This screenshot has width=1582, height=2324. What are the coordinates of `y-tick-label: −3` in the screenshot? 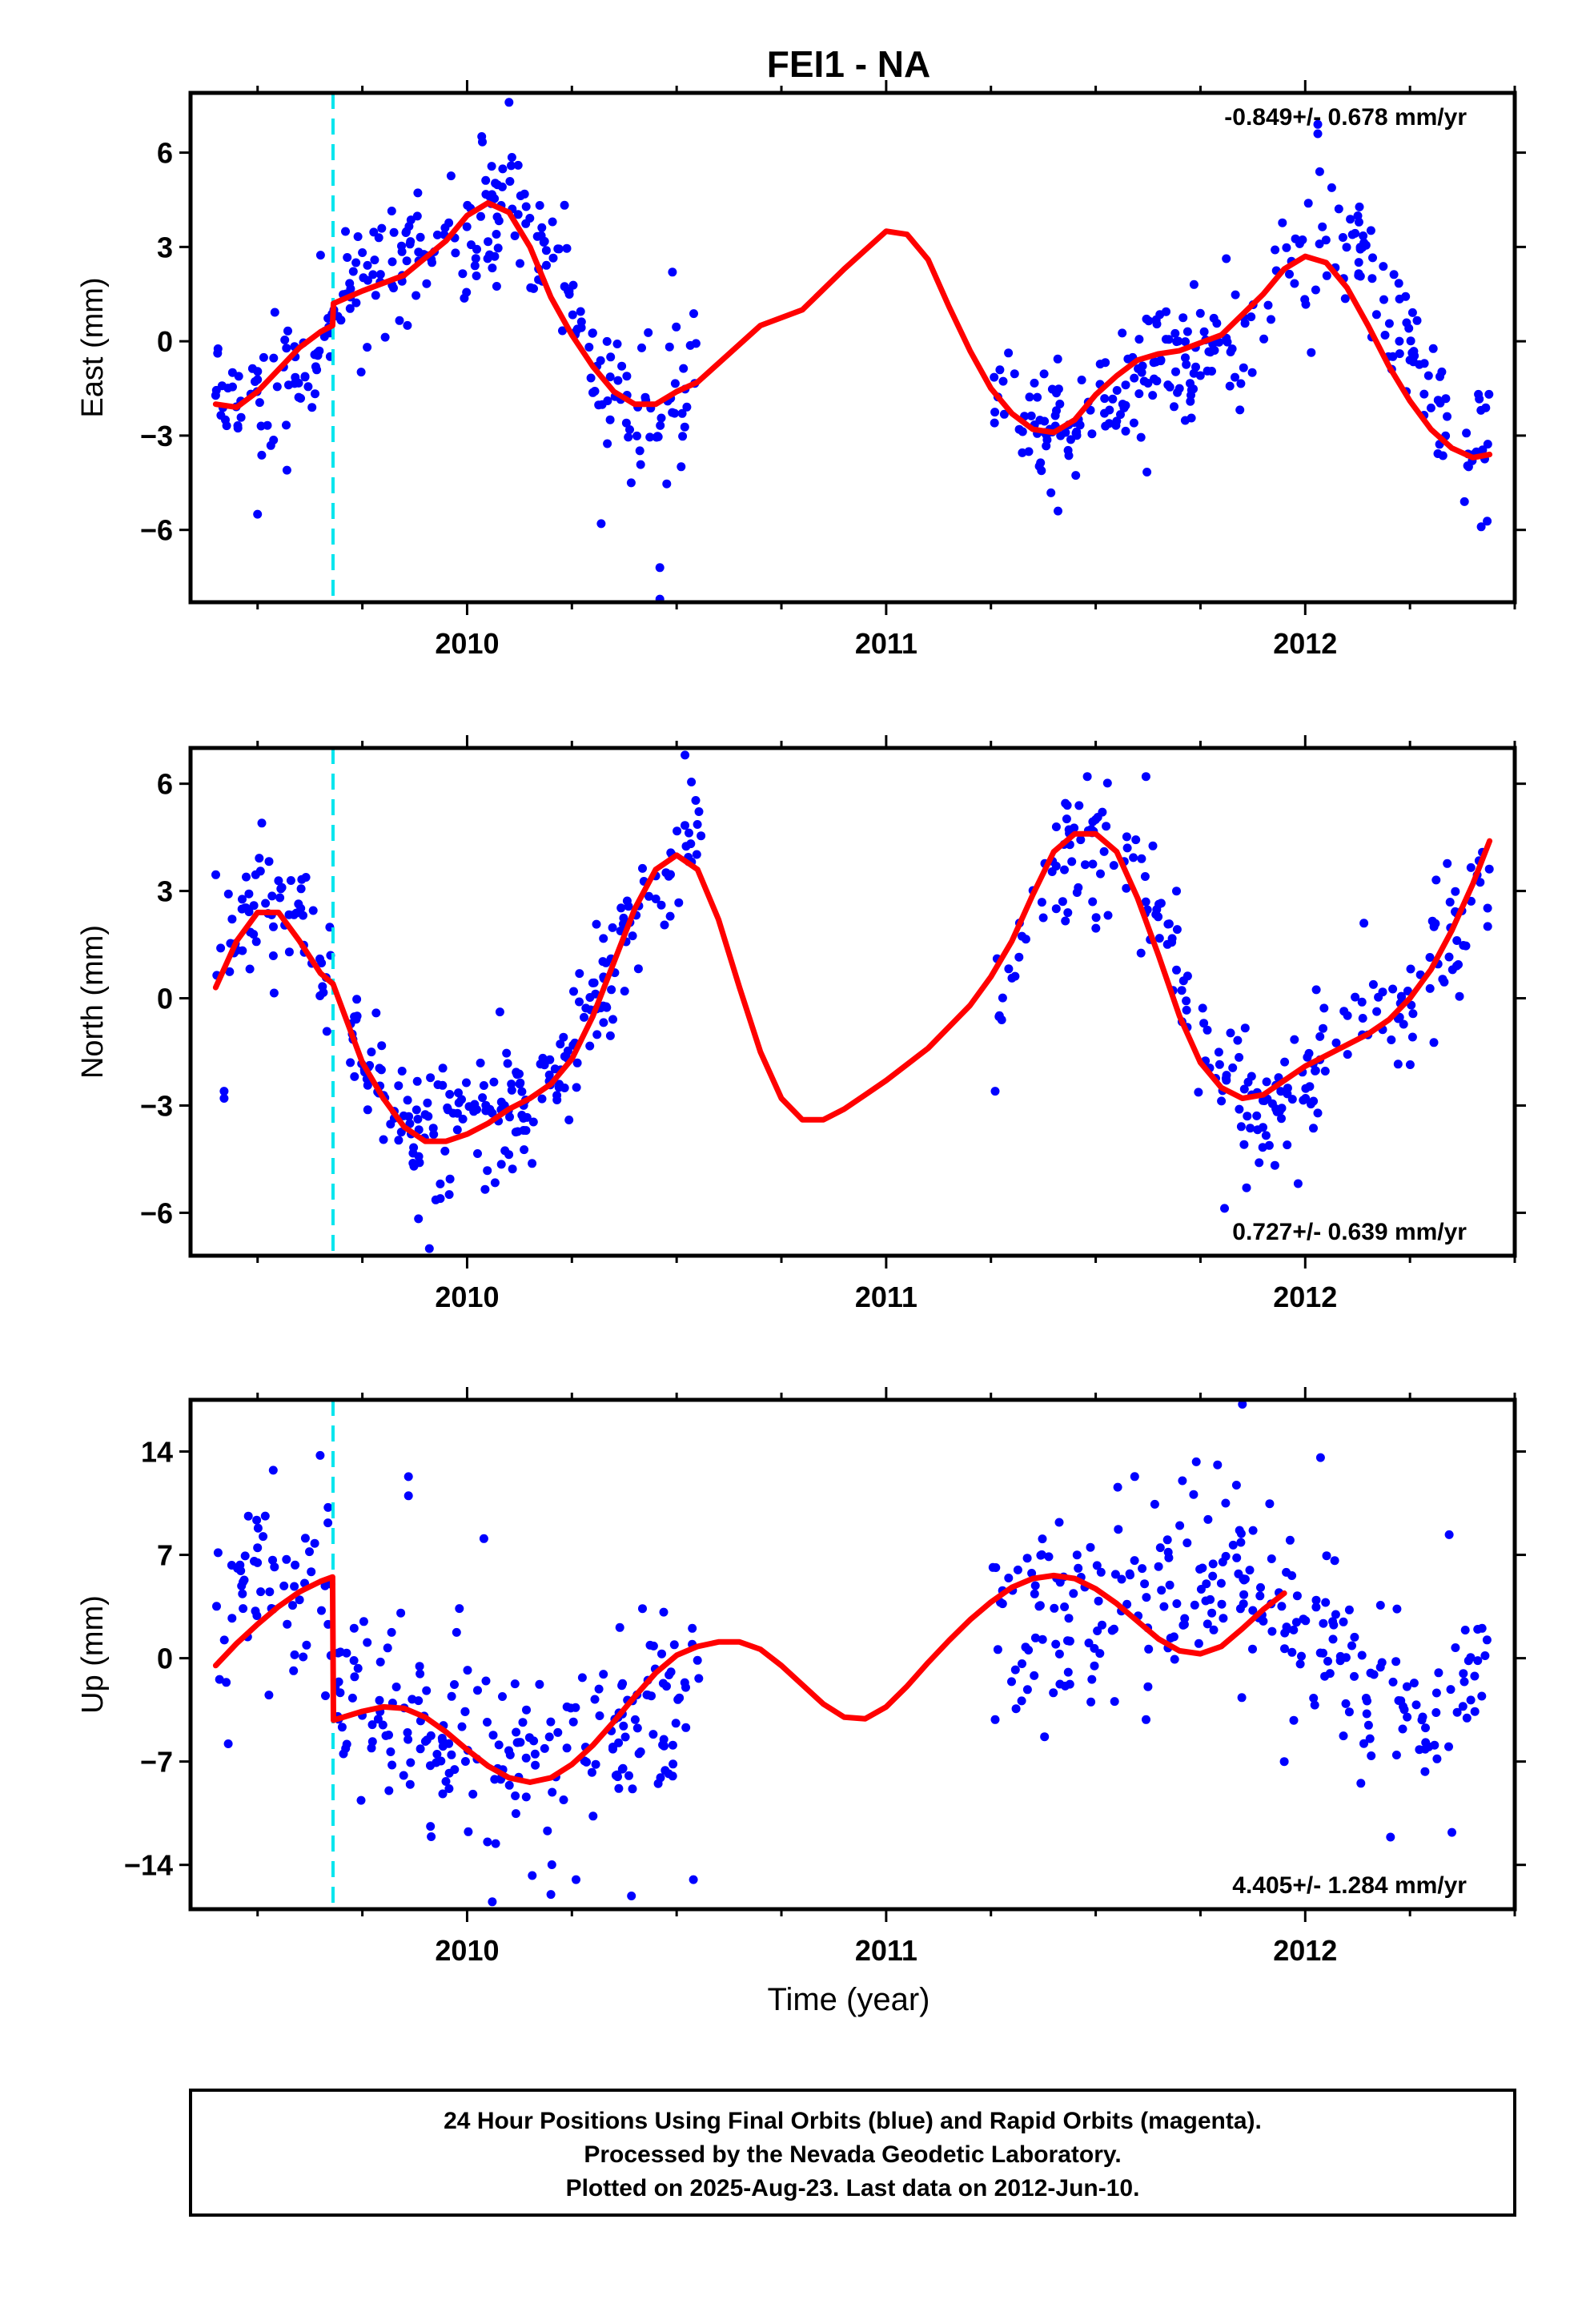 It's located at (156, 436).